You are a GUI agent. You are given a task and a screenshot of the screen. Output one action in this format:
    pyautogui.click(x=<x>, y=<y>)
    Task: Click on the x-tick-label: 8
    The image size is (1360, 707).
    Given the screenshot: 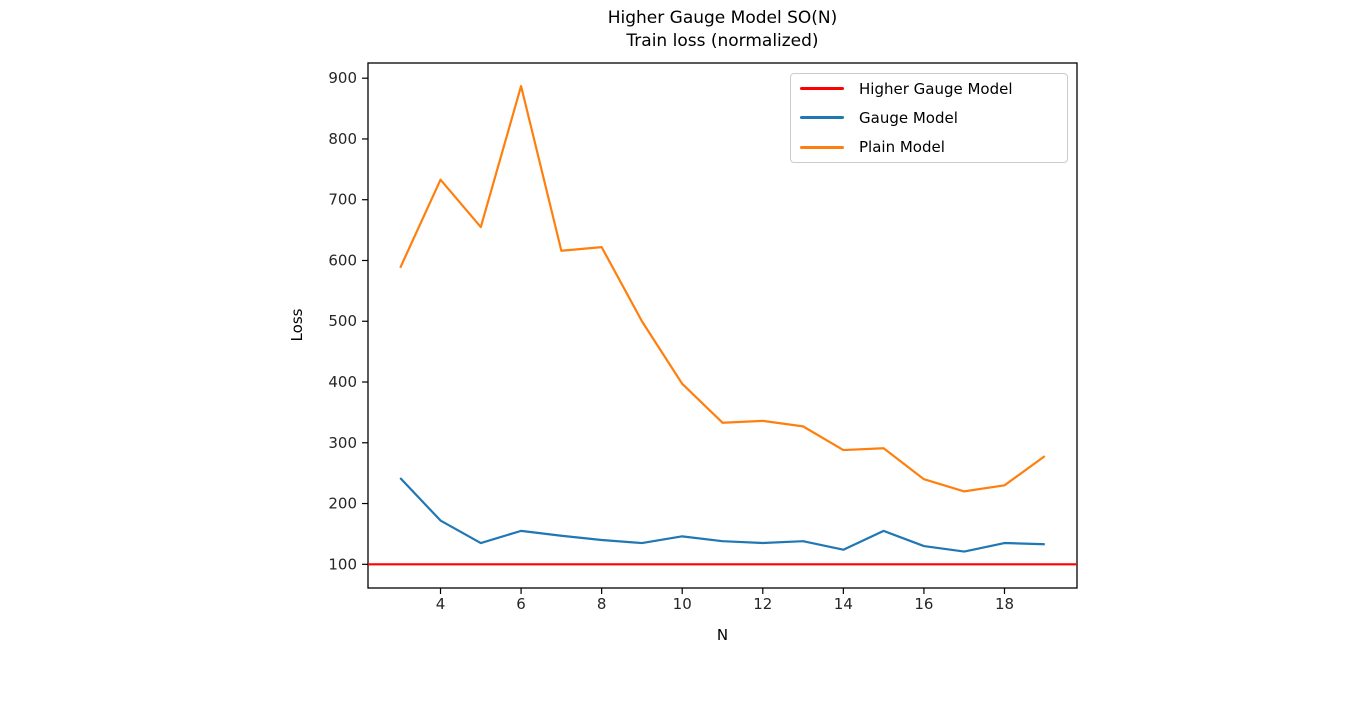 What is the action you would take?
    pyautogui.click(x=602, y=604)
    